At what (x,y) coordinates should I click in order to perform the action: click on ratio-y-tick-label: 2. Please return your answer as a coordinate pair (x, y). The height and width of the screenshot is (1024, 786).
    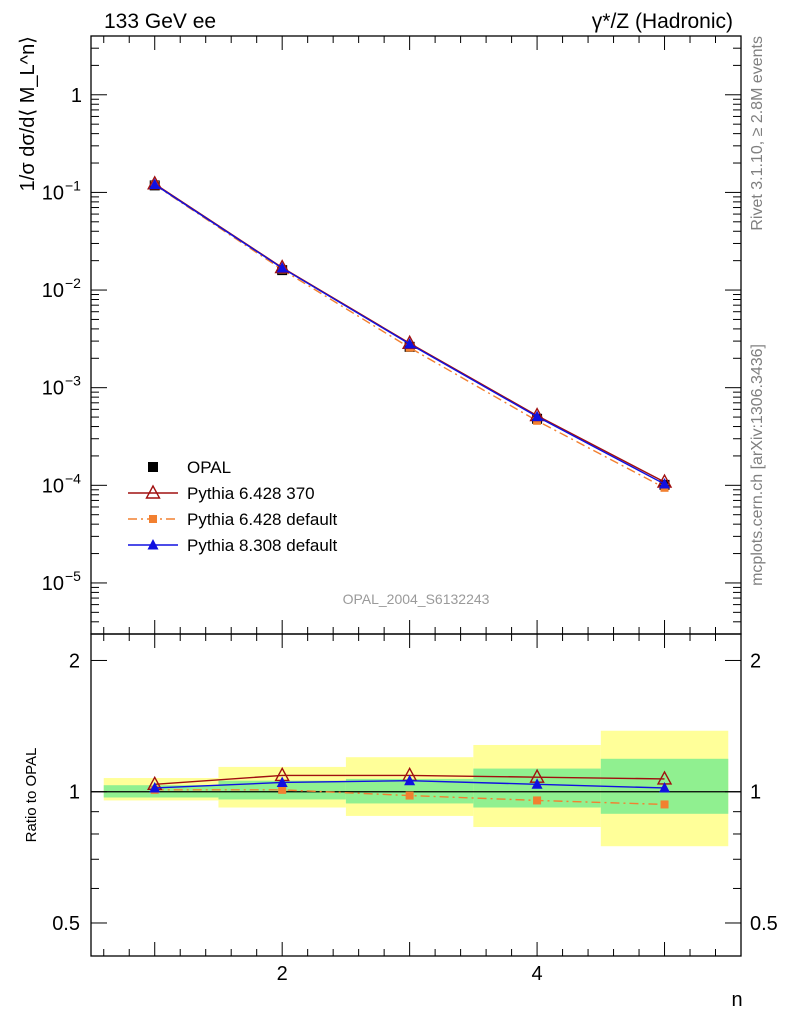
    Looking at the image, I should click on (74, 661).